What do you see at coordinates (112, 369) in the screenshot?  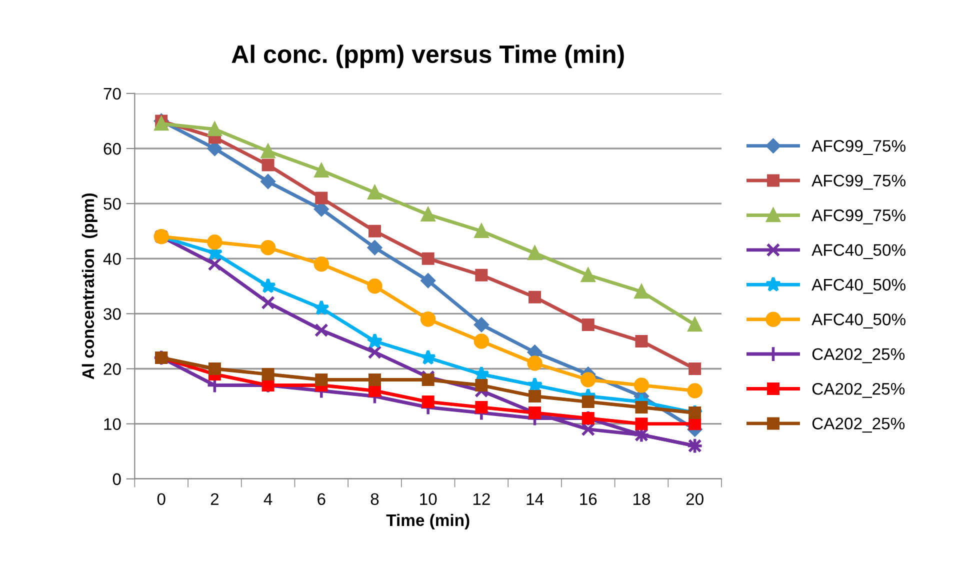 I see `y-tick-label: 20` at bounding box center [112, 369].